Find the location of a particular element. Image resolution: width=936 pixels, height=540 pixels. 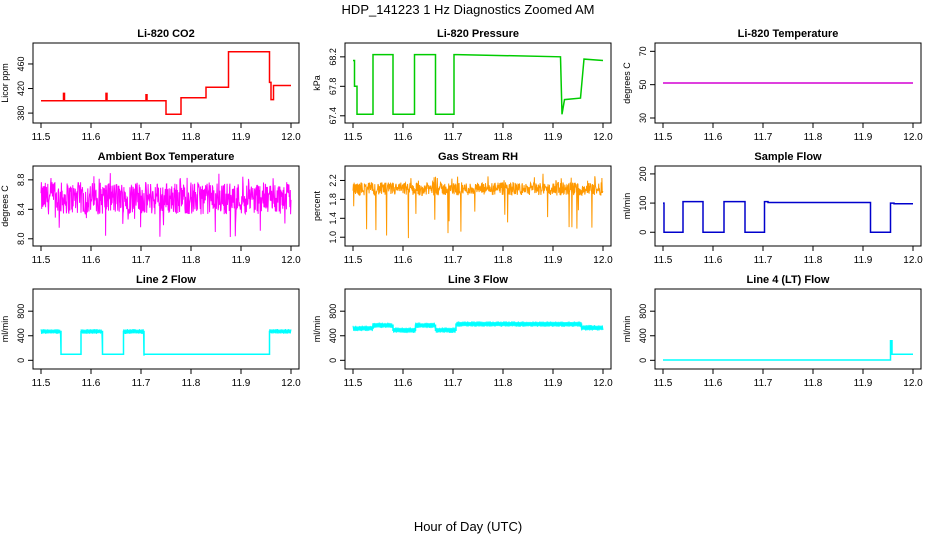

y-axis-label: ml/min is located at coordinates (5, 329).